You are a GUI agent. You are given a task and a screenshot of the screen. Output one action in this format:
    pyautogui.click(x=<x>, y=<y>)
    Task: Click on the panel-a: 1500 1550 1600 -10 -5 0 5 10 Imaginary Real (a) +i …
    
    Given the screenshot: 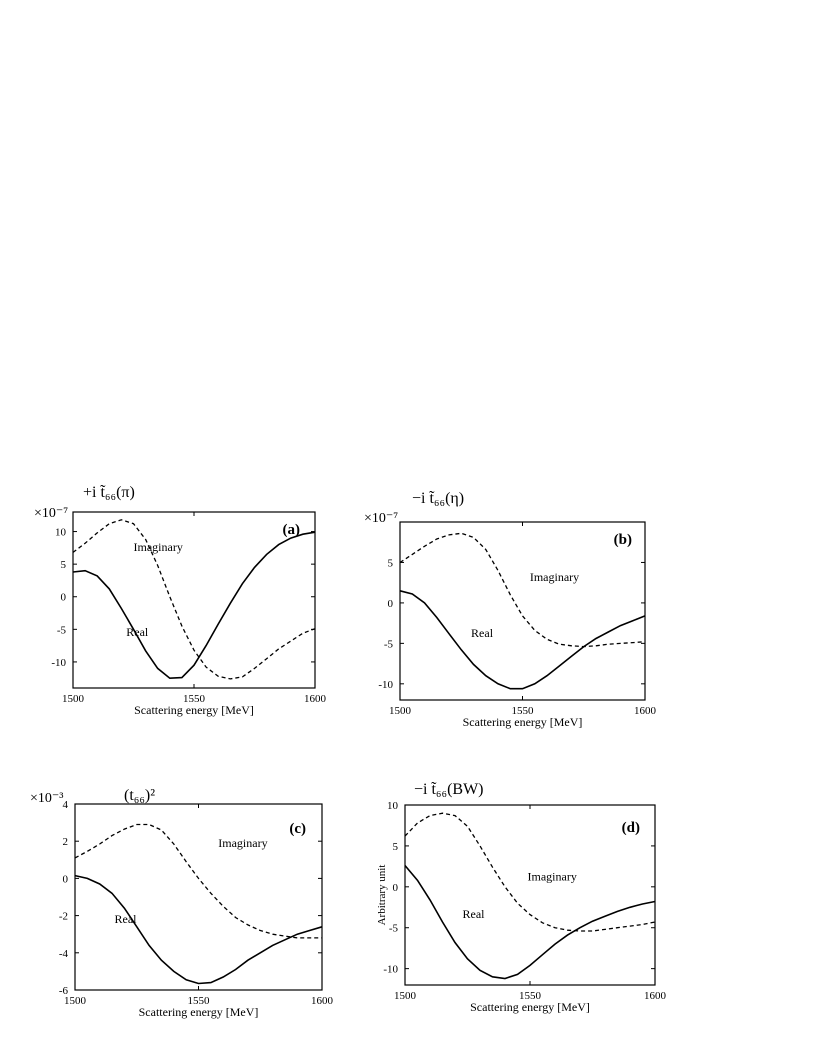 What is the action you would take?
    pyautogui.click(x=180, y=600)
    